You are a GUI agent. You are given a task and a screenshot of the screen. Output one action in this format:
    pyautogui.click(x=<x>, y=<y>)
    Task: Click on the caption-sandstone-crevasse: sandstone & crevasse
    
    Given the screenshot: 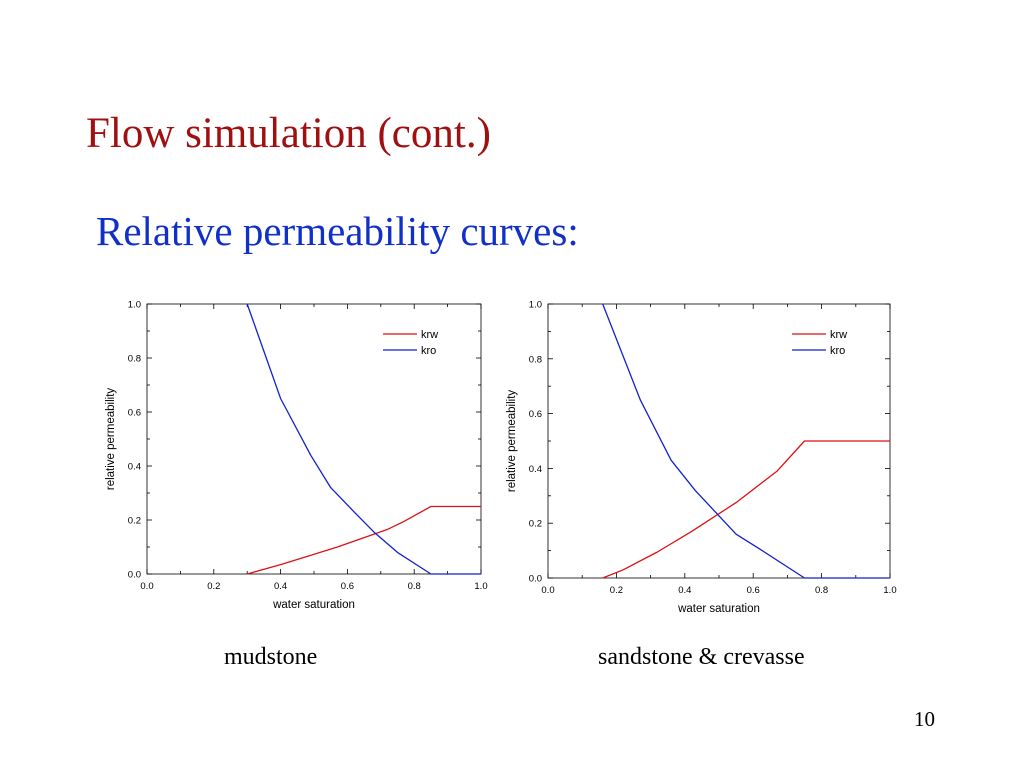 What is the action you would take?
    pyautogui.click(x=701, y=657)
    